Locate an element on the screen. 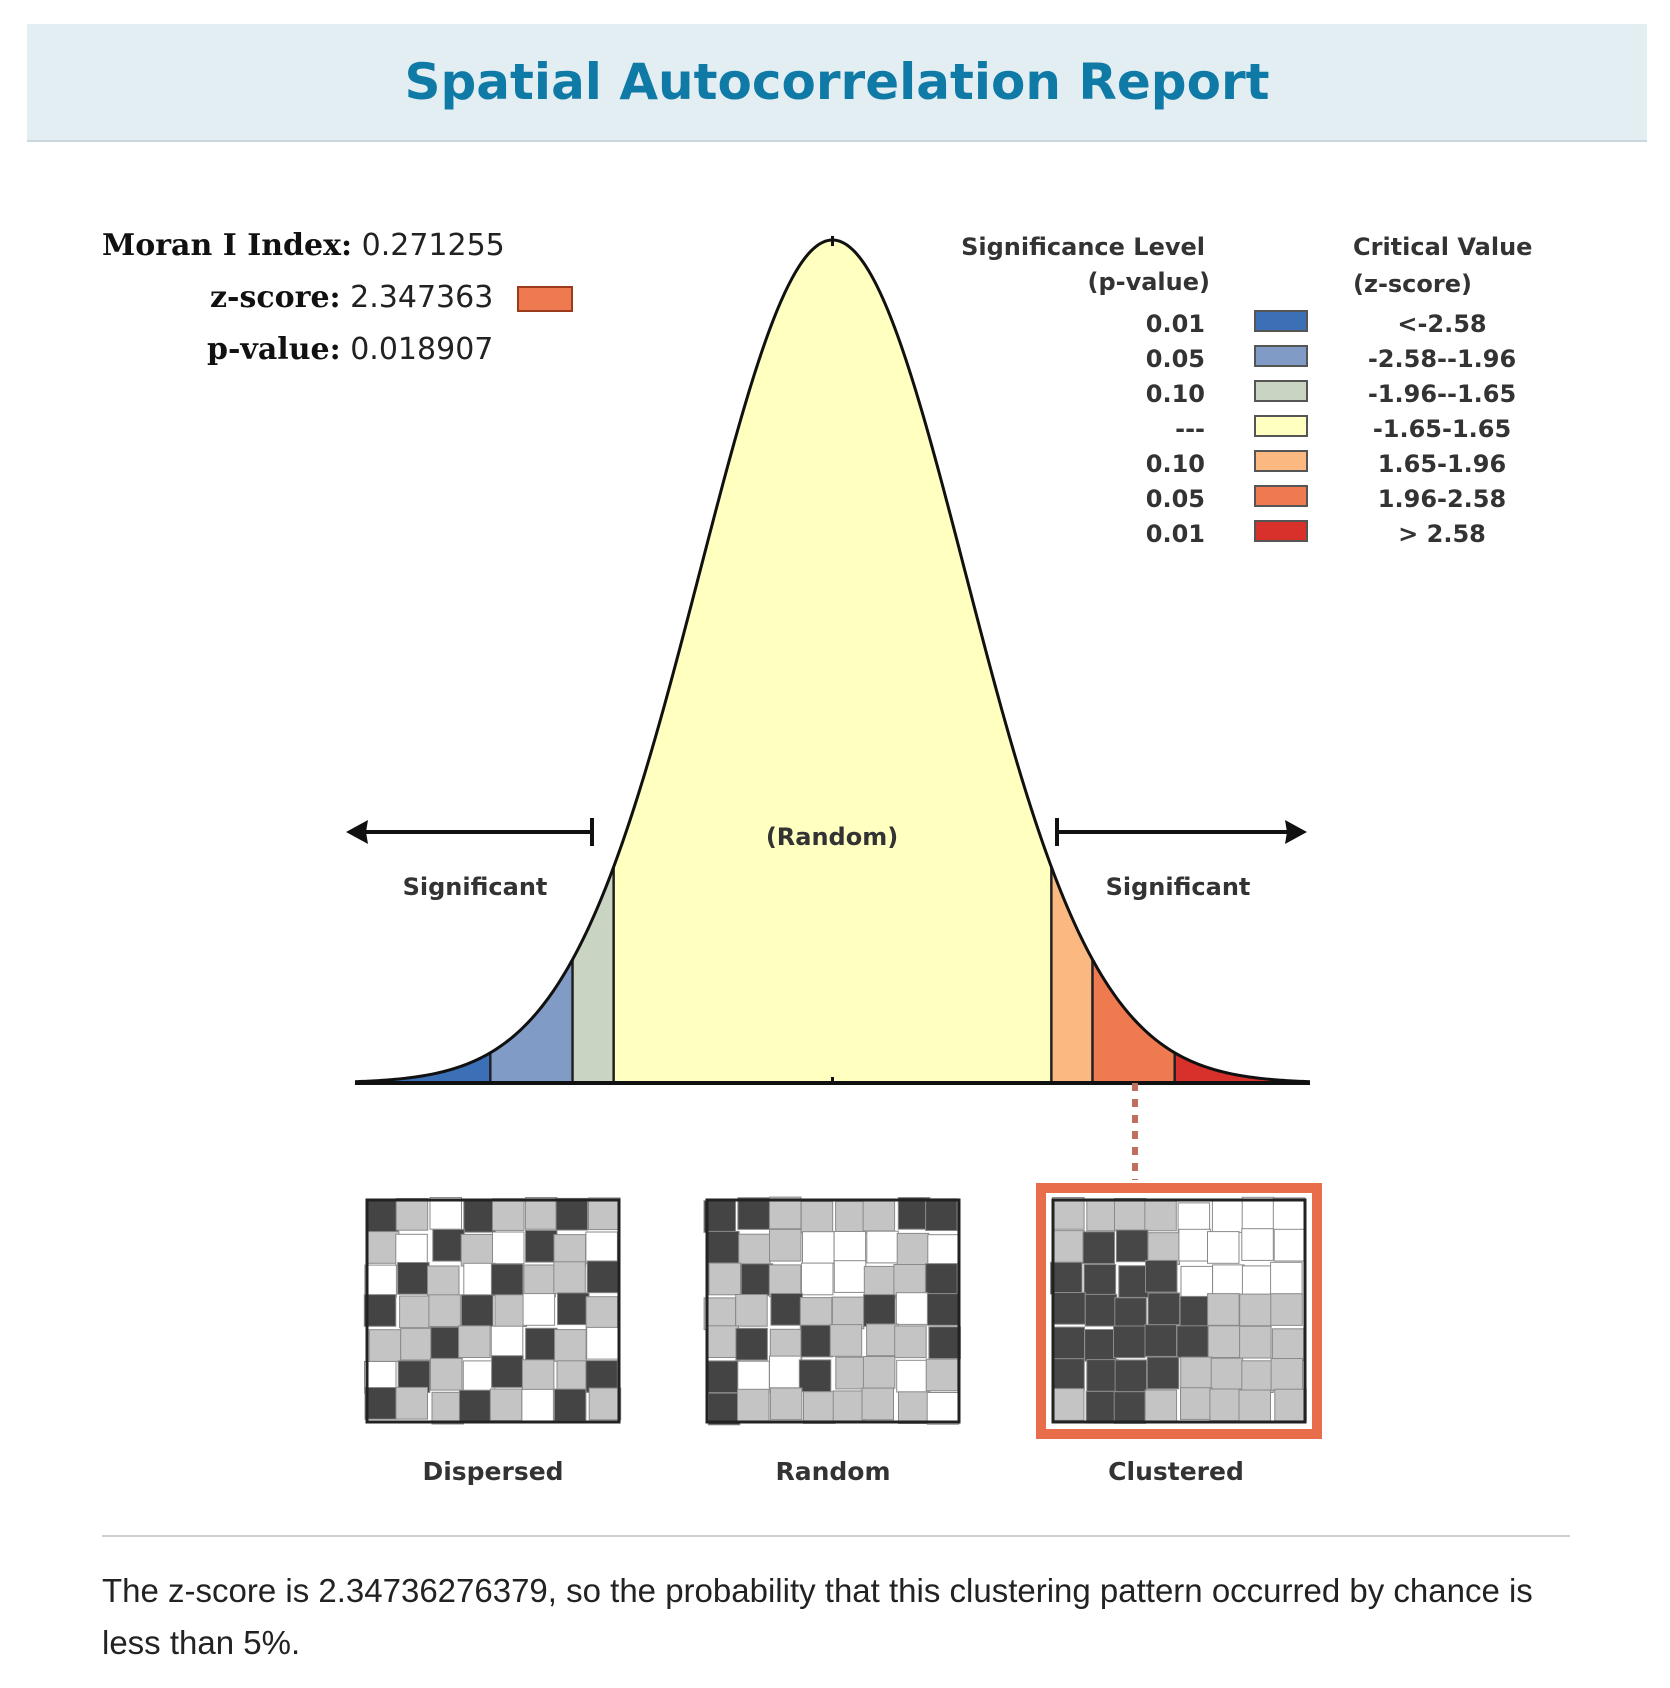 This screenshot has width=1670, height=1688. highlight-frame is located at coordinates (1179, 1311).